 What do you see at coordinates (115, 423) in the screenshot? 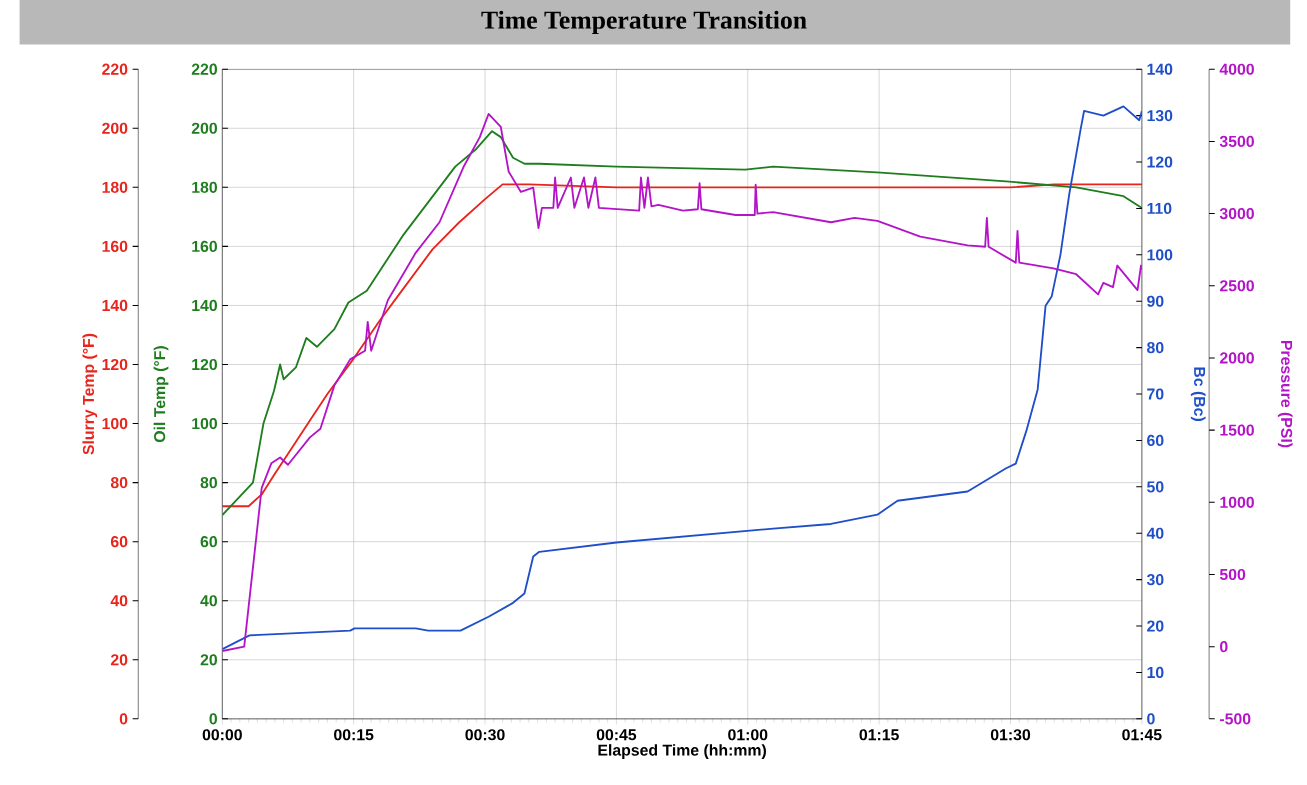
I see `y-tick-label: 100` at bounding box center [115, 423].